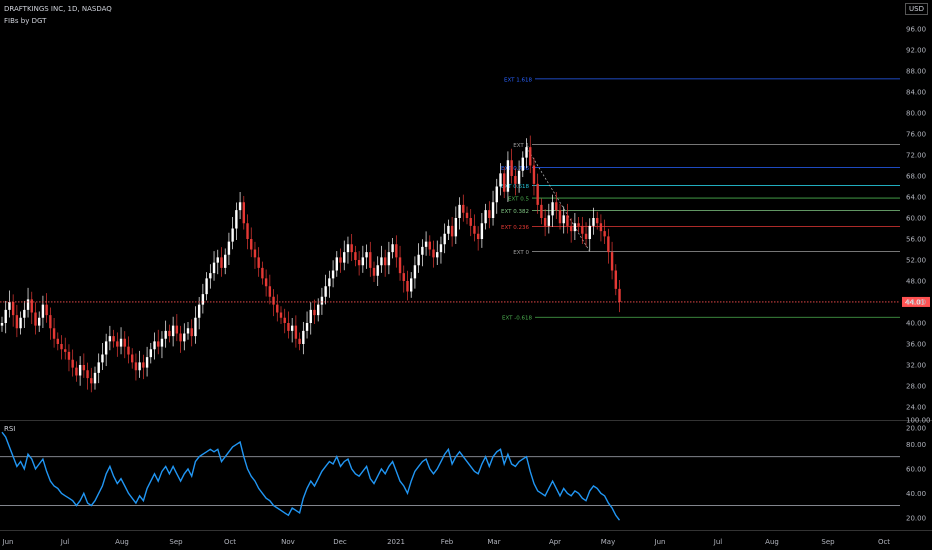 The width and height of the screenshot is (932, 550). Describe the element at coordinates (916, 408) in the screenshot. I see `price-tick-label: 24.00` at that location.